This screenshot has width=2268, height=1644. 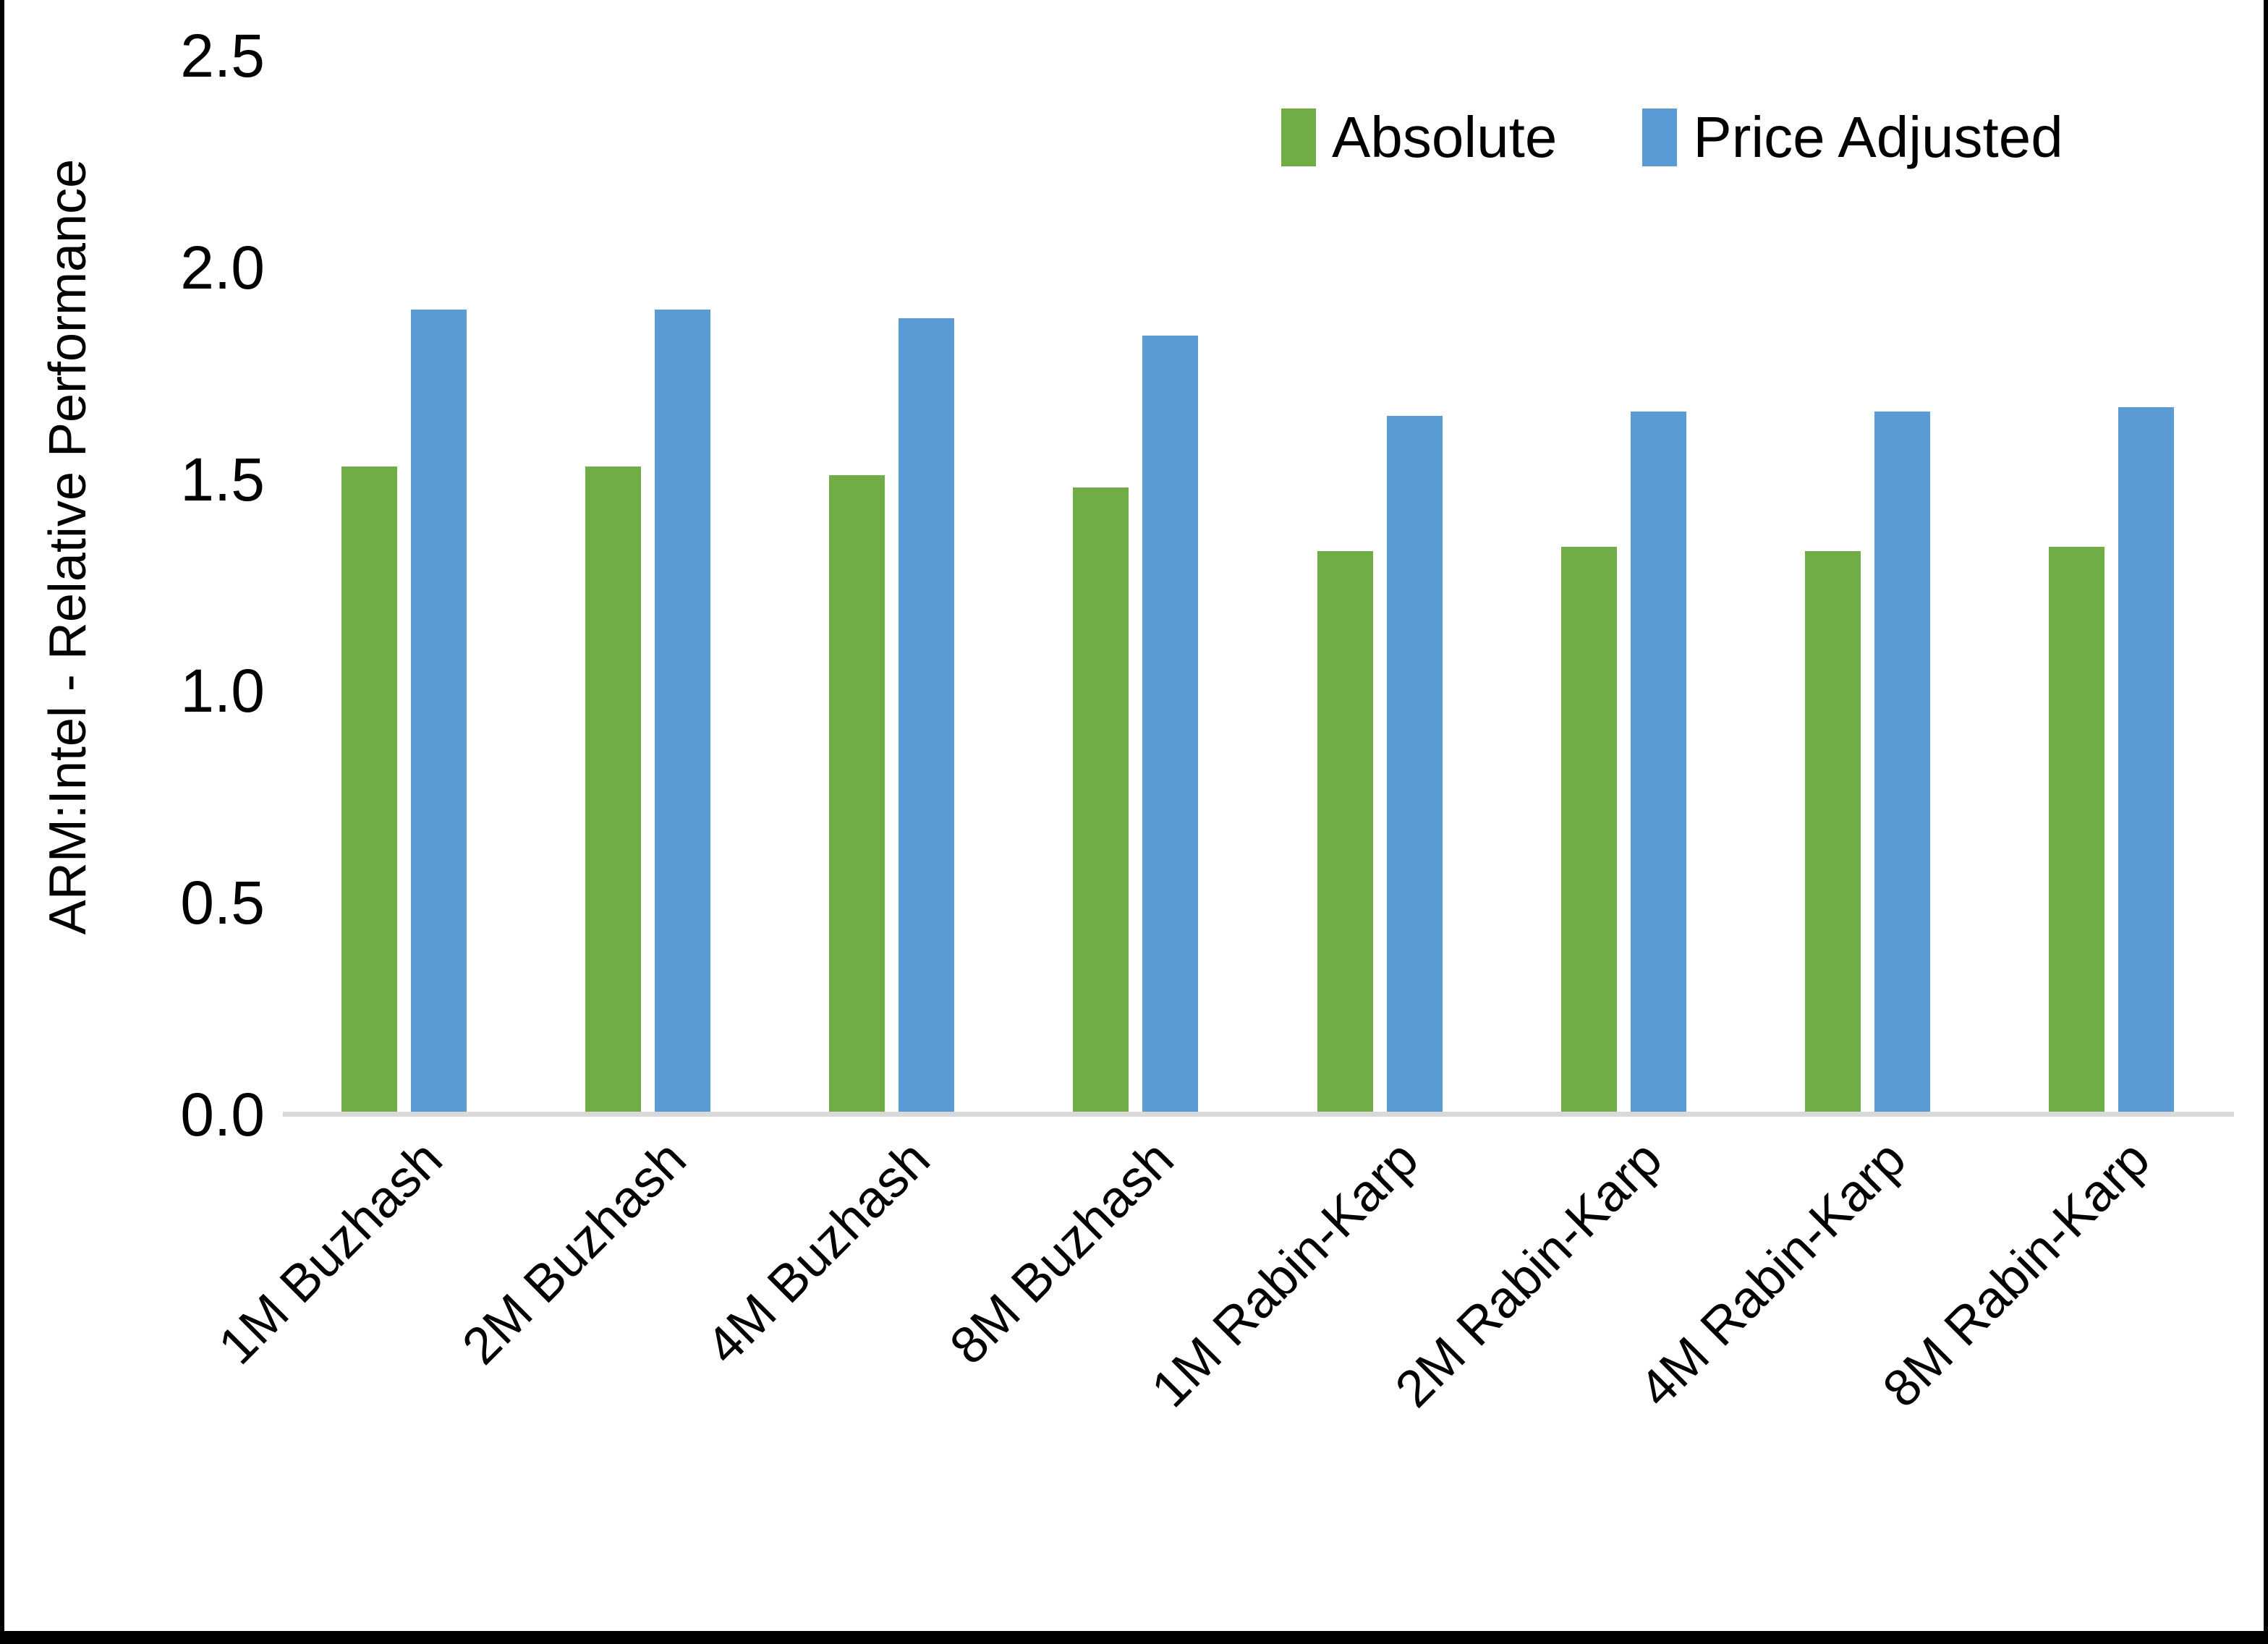 I want to click on x-axis-tick-label: 4M Rabin-Karp, so click(x=1772, y=1274).